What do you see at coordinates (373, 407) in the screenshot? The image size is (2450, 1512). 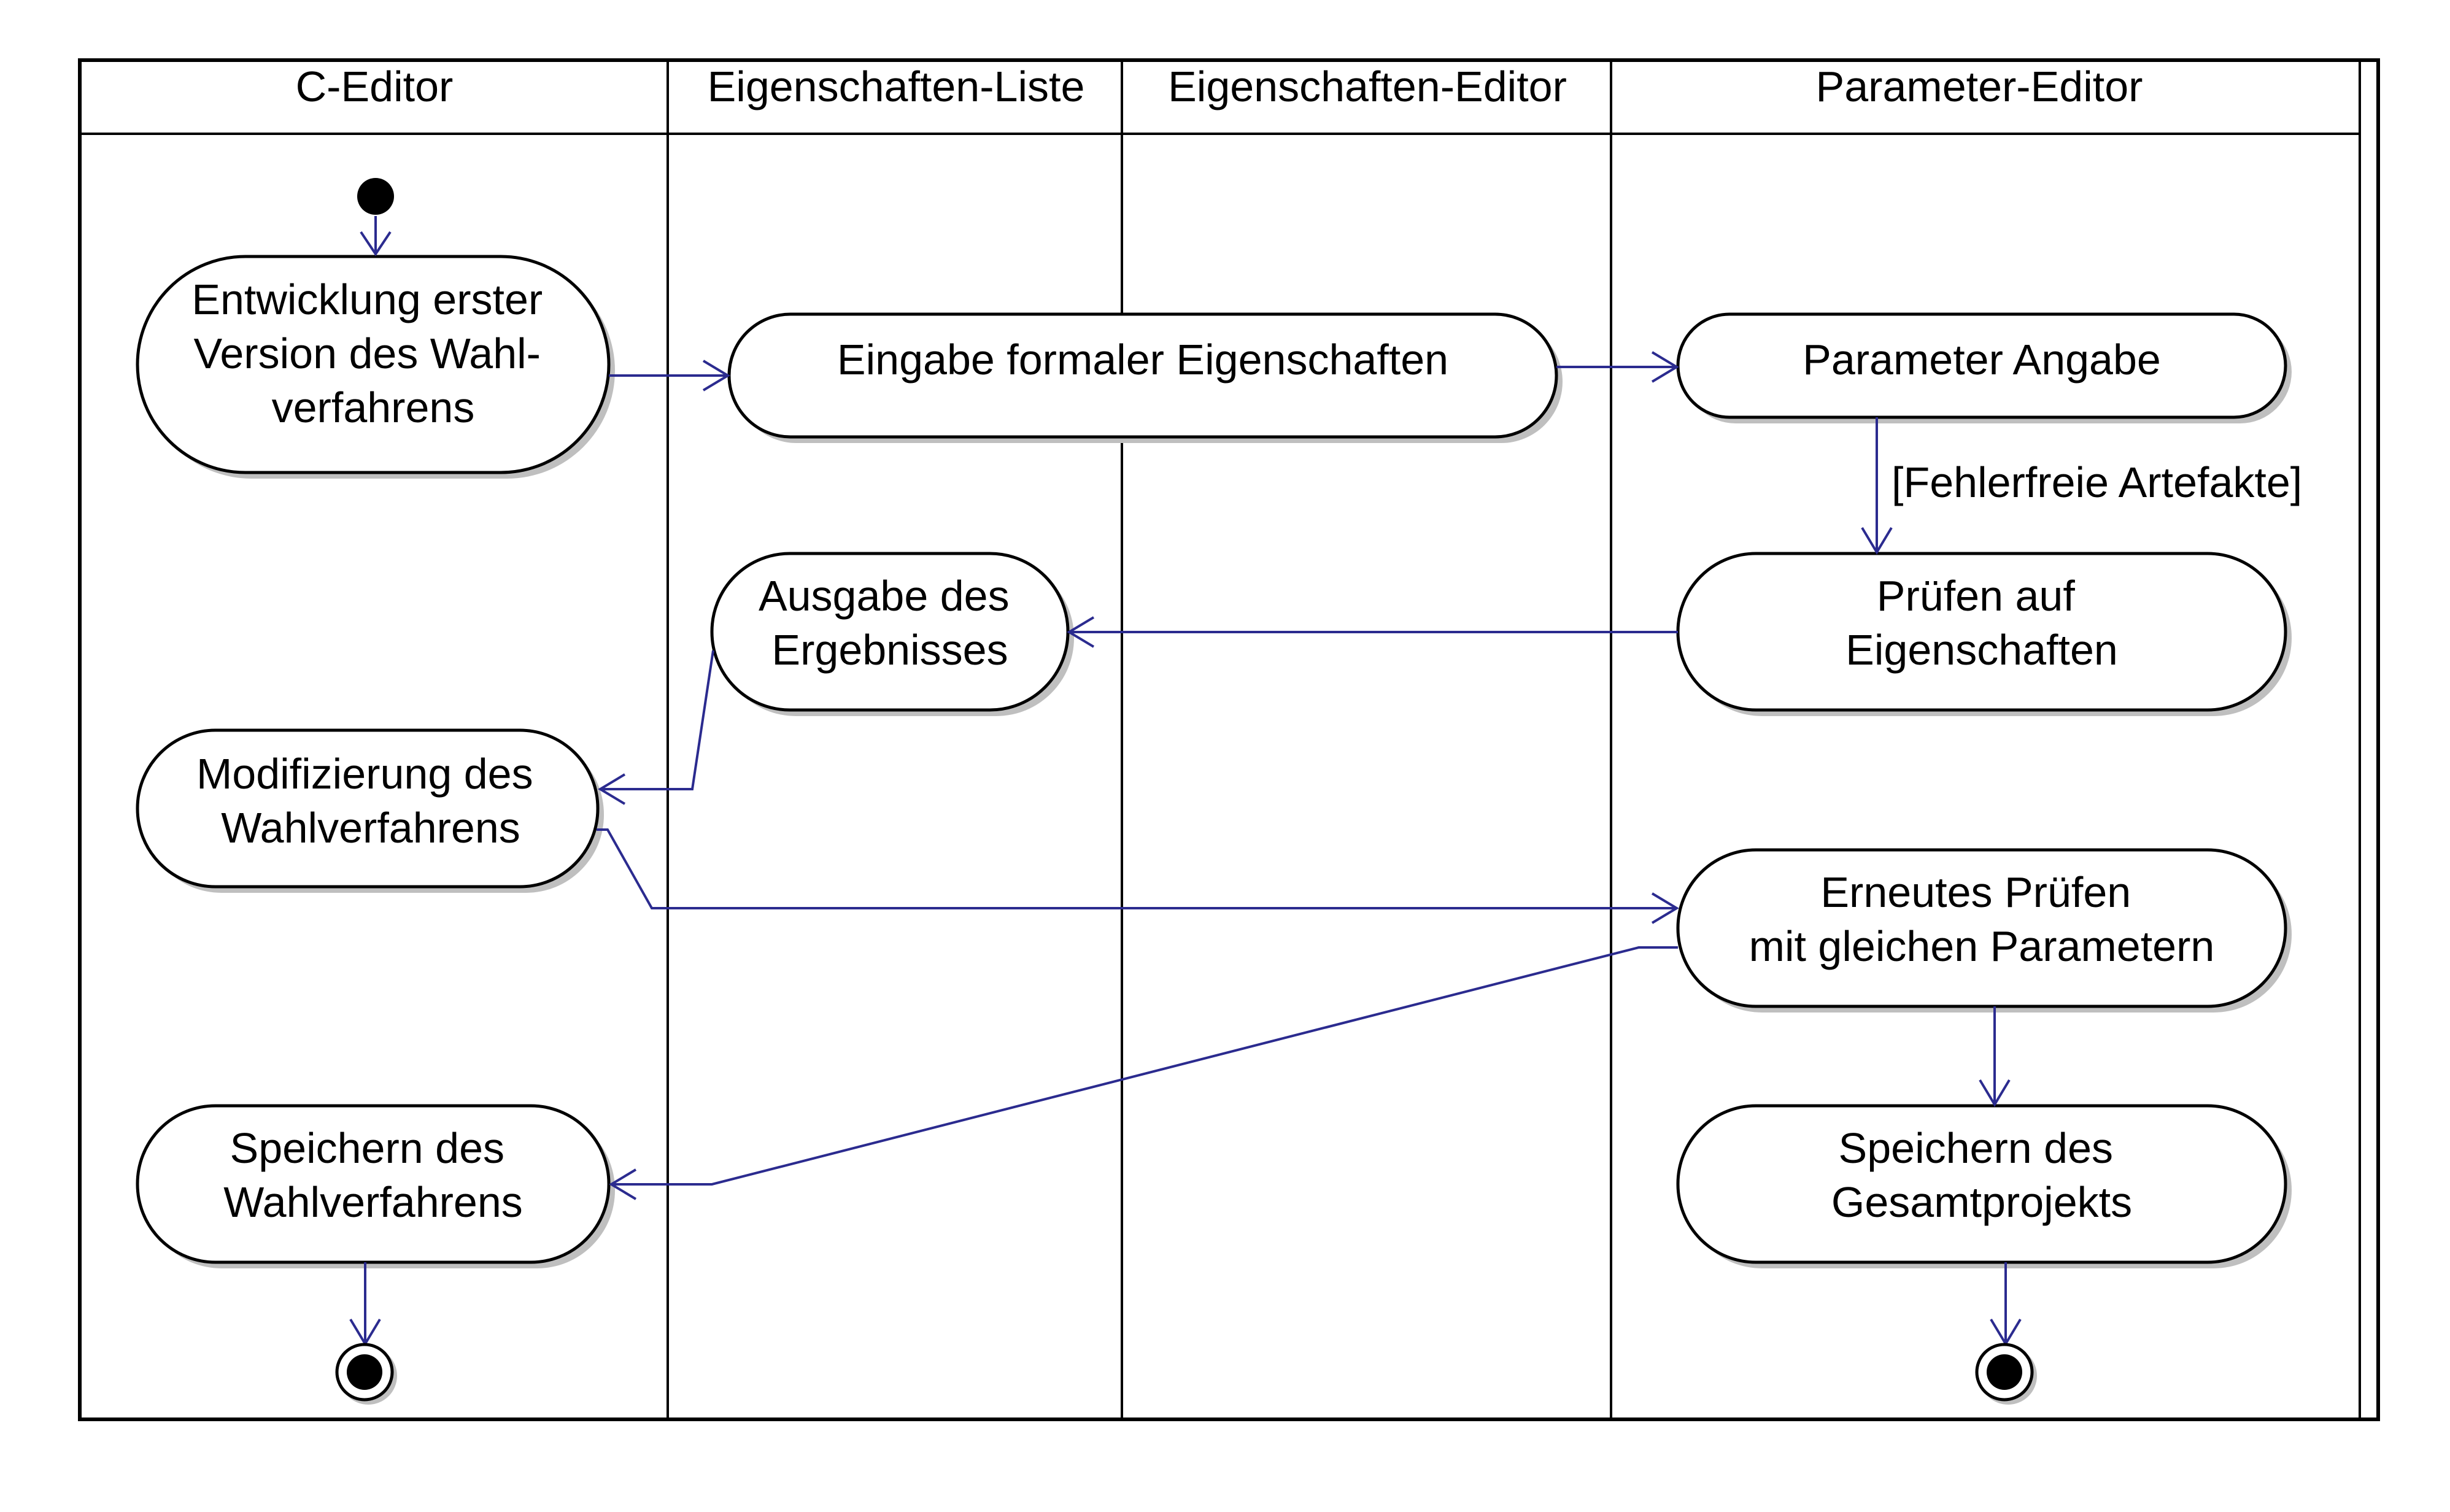 I see `activity-entwicklung-line-3: verfahrens` at bounding box center [373, 407].